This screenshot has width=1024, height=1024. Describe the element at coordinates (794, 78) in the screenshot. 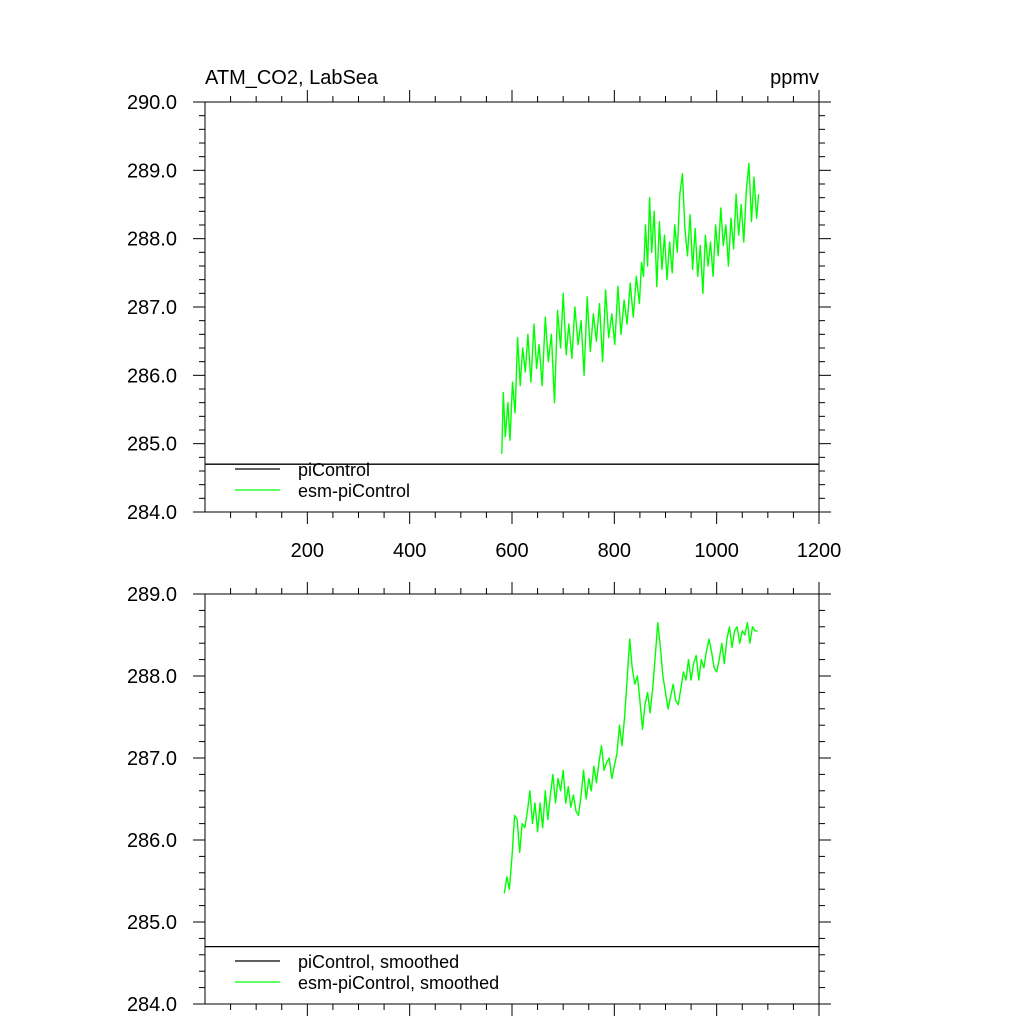

I see `top-chart-units: ppmv` at that location.